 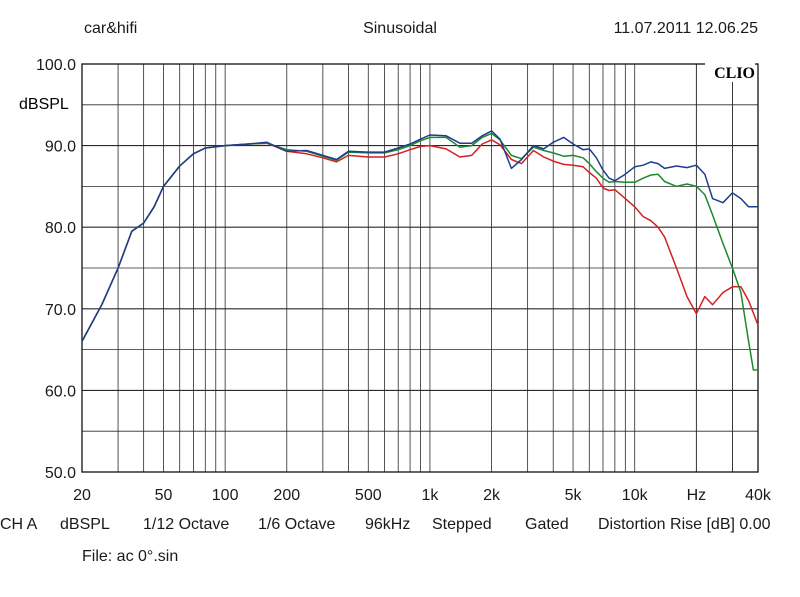 What do you see at coordinates (697, 495) in the screenshot?
I see `x-tick-label: Hz` at bounding box center [697, 495].